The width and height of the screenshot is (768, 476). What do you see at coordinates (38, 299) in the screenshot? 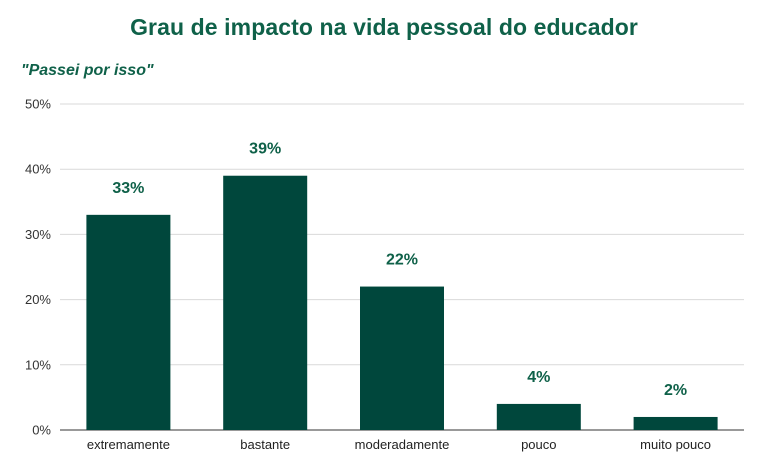
I see `y-tick-label: 20%` at bounding box center [38, 299].